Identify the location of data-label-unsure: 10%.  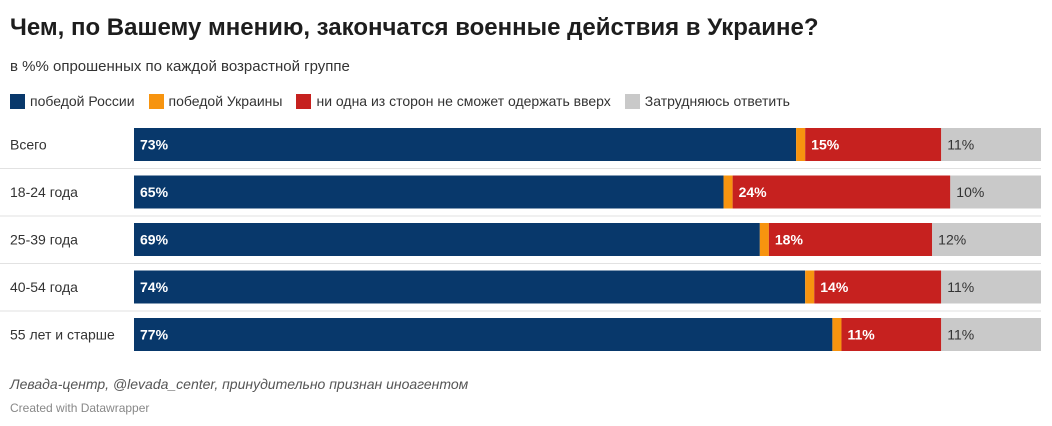
(970, 192).